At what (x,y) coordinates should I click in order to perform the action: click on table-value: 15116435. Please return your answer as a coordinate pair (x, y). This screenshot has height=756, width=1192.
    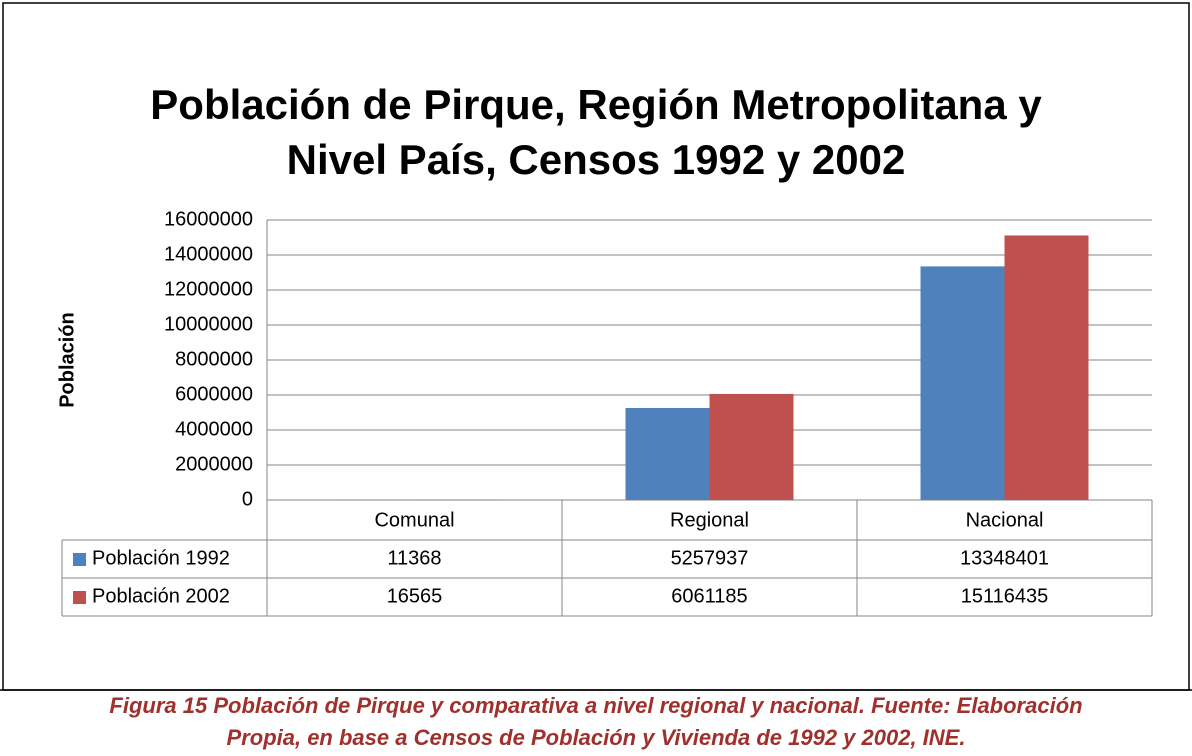
    Looking at the image, I should click on (1005, 596).